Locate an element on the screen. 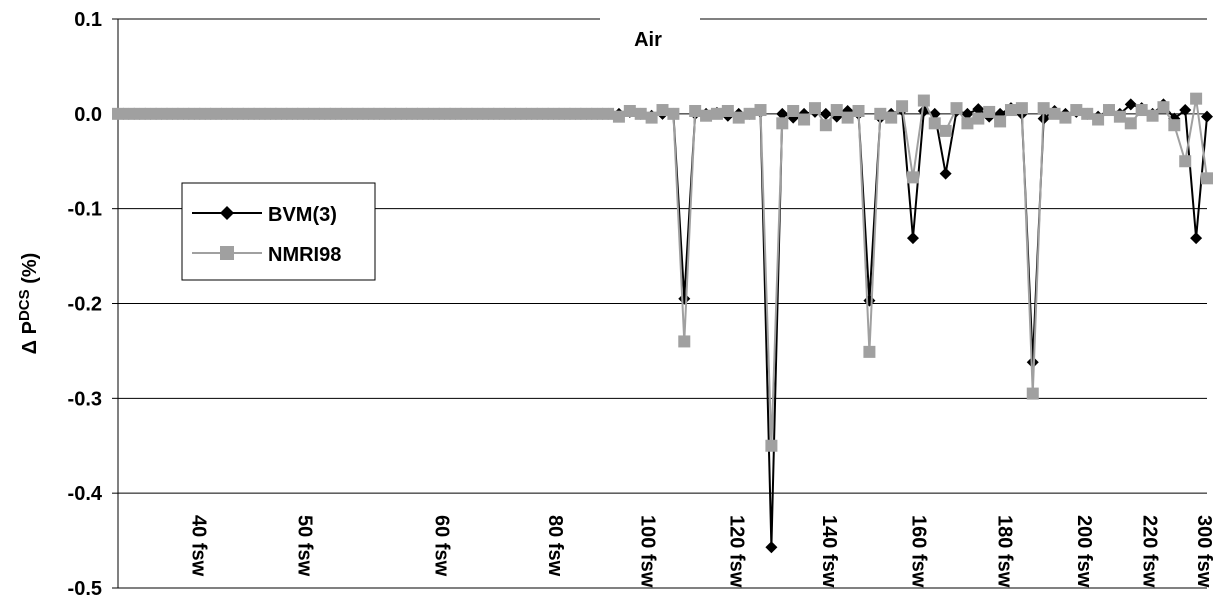  y-tick-label: -0.3 is located at coordinates (85, 399).